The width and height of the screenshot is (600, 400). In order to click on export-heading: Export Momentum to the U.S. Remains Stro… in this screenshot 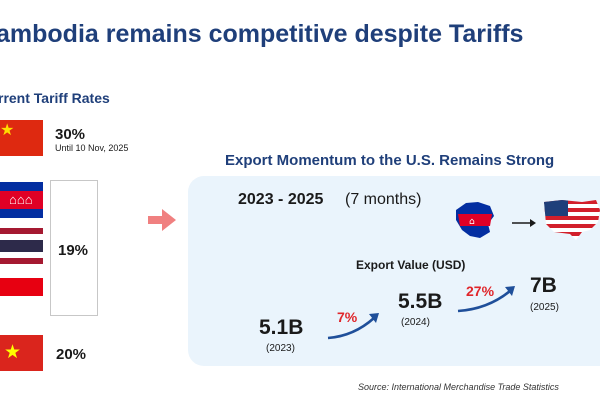, I will do `click(390, 160)`.